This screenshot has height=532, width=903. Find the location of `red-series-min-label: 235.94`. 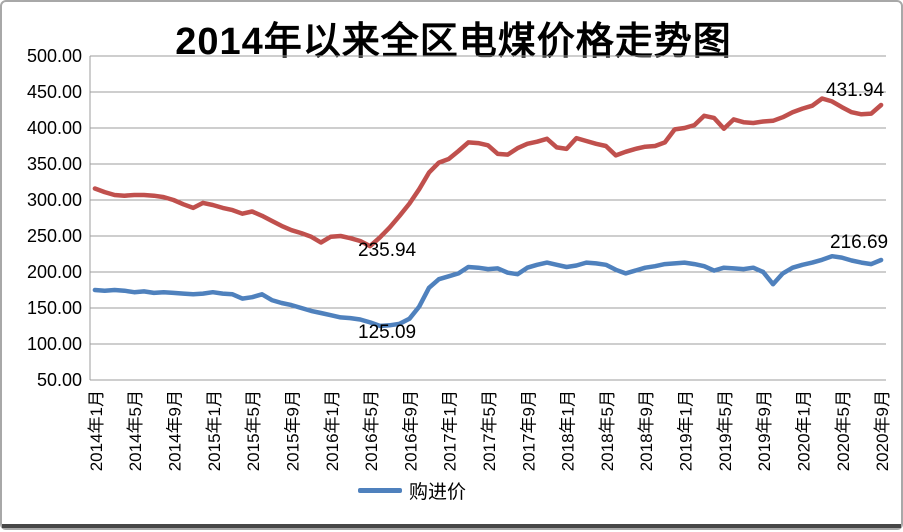

red-series-min-label: 235.94 is located at coordinates (387, 250).